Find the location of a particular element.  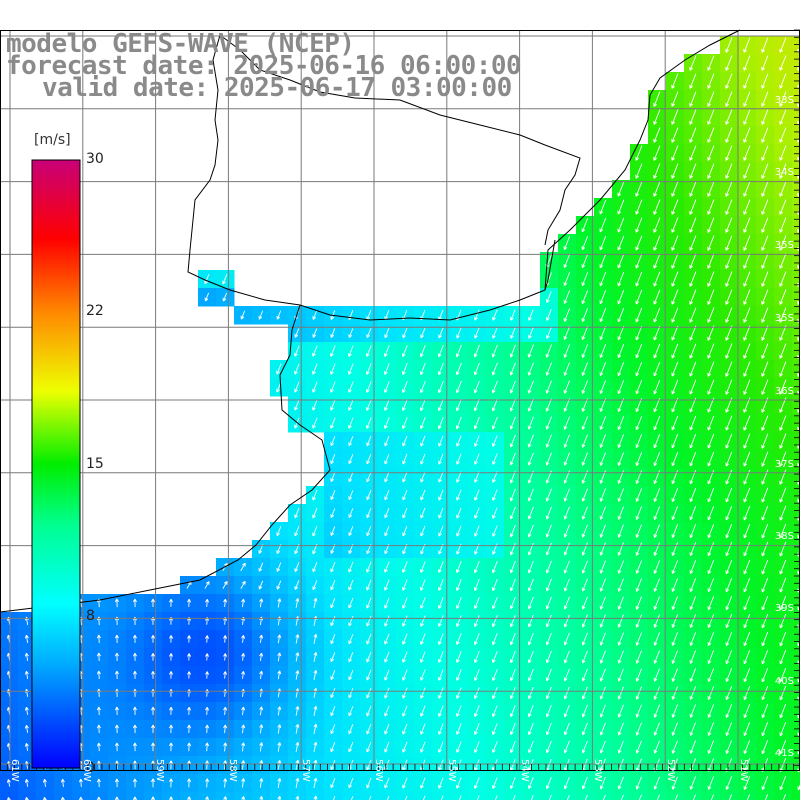

lat-label-39s: 39S is located at coordinates (784, 608).